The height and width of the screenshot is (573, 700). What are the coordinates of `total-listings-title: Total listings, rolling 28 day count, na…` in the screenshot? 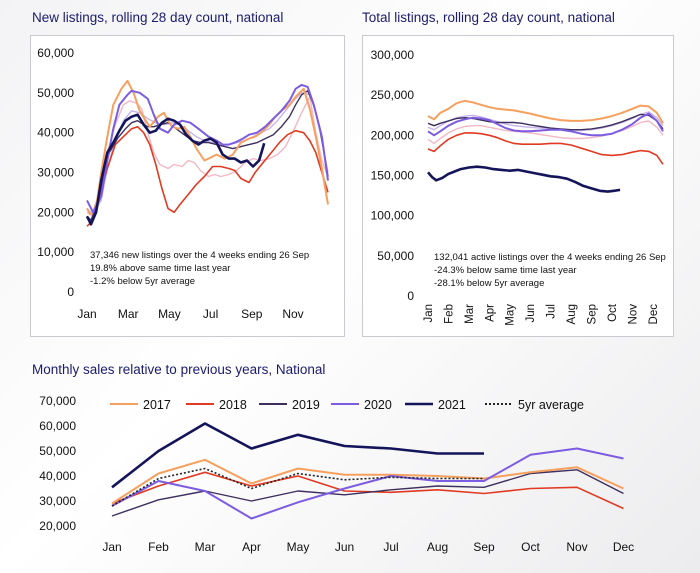 It's located at (488, 17).